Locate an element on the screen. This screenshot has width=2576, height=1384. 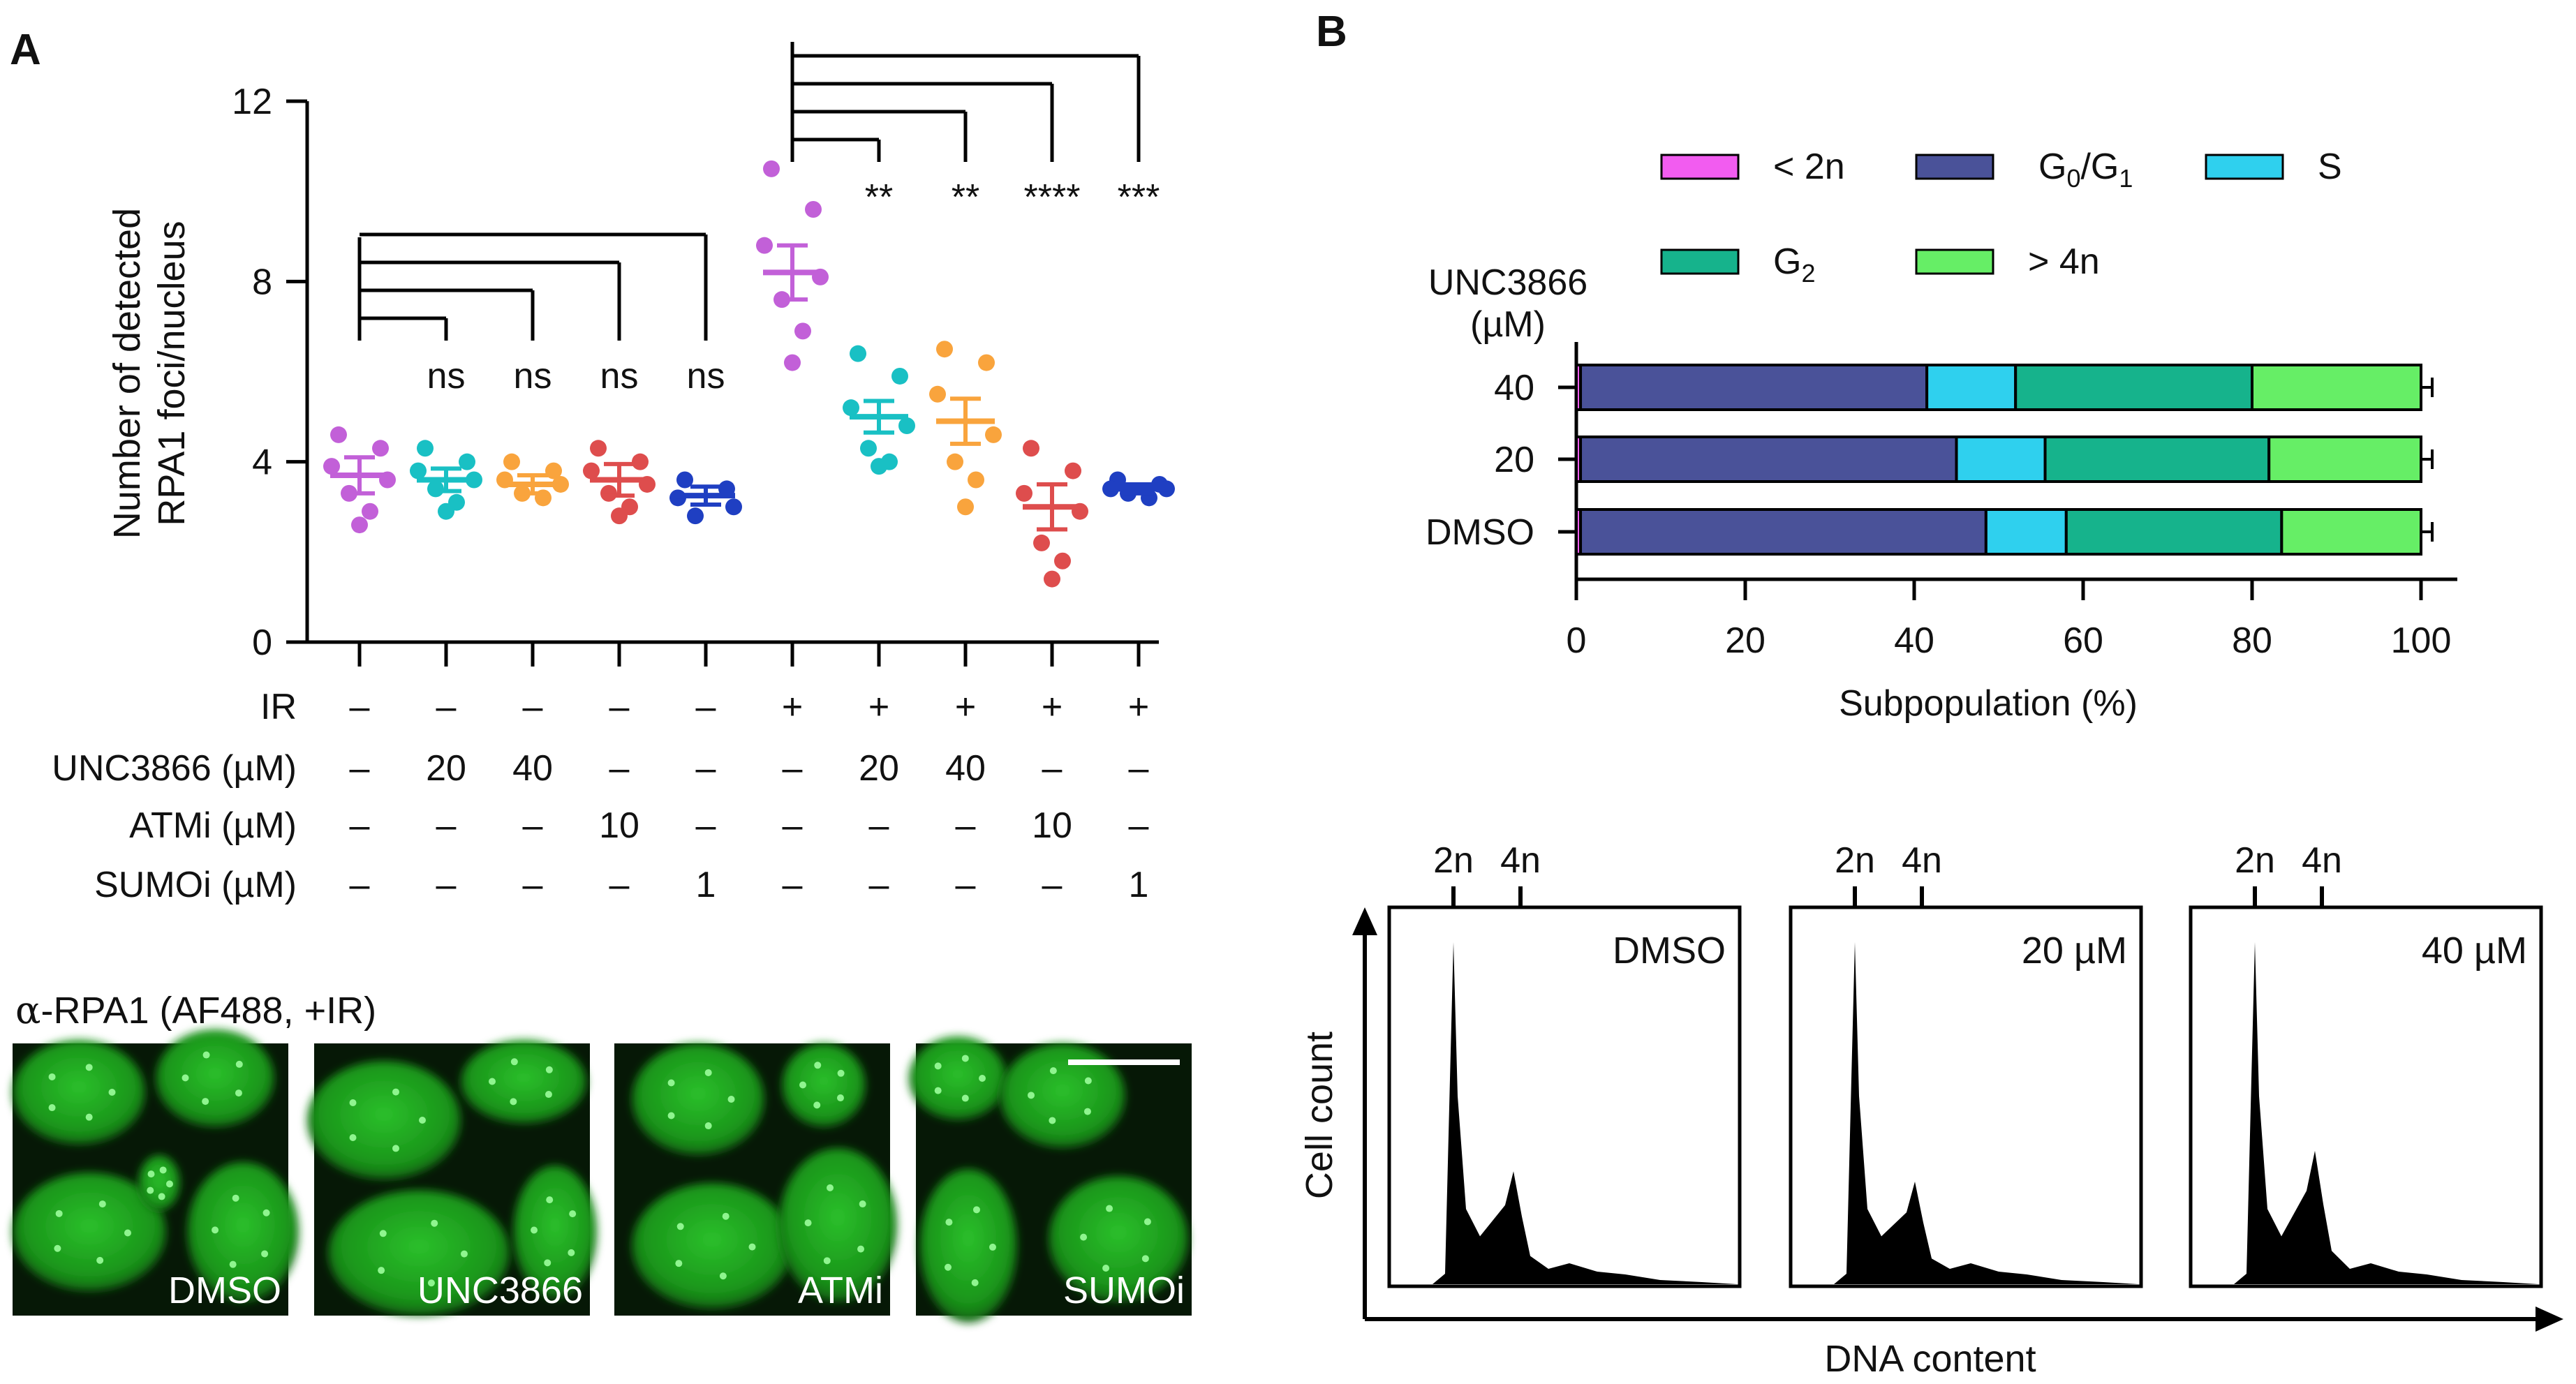
y-tick-label: 4 is located at coordinates (262, 463).